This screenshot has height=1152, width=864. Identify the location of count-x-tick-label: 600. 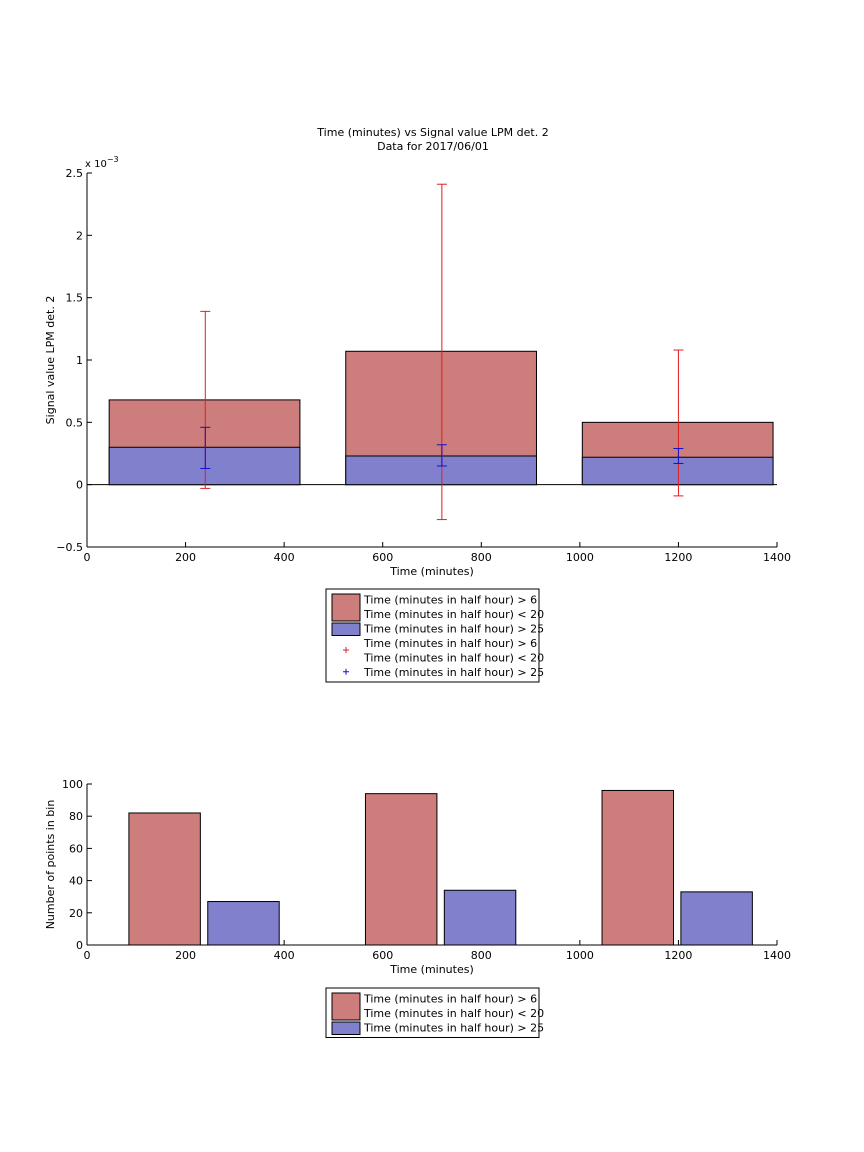
(382, 955).